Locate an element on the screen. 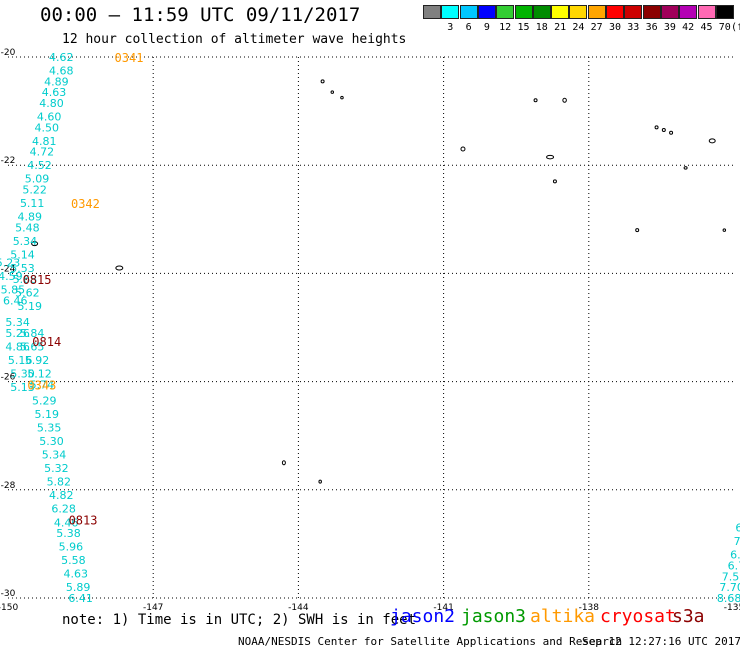 Image resolution: width=740 pixels, height=650 pixels. wave-height-value: 5.53 is located at coordinates (22, 268).